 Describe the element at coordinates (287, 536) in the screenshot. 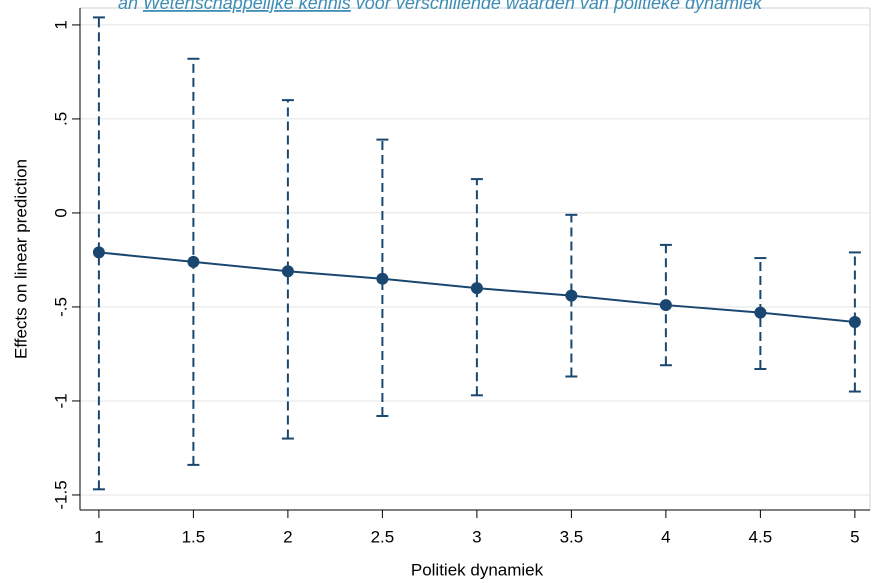

I see `x-tick-label: 2` at that location.